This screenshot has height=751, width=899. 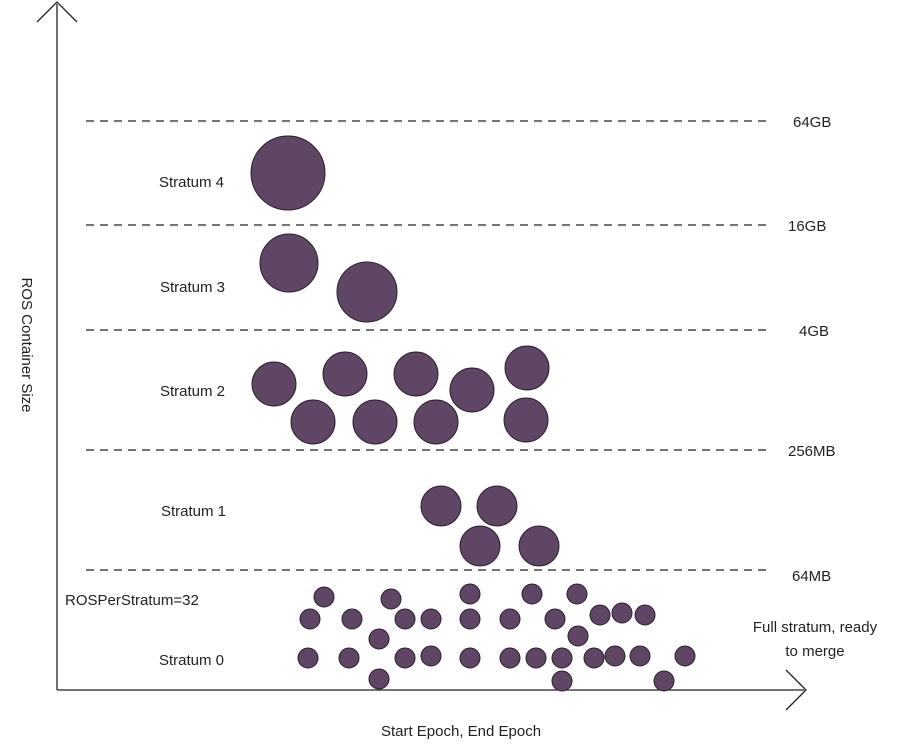 What do you see at coordinates (811, 576) in the screenshot?
I see `threshold-label-64mb: 64MB` at bounding box center [811, 576].